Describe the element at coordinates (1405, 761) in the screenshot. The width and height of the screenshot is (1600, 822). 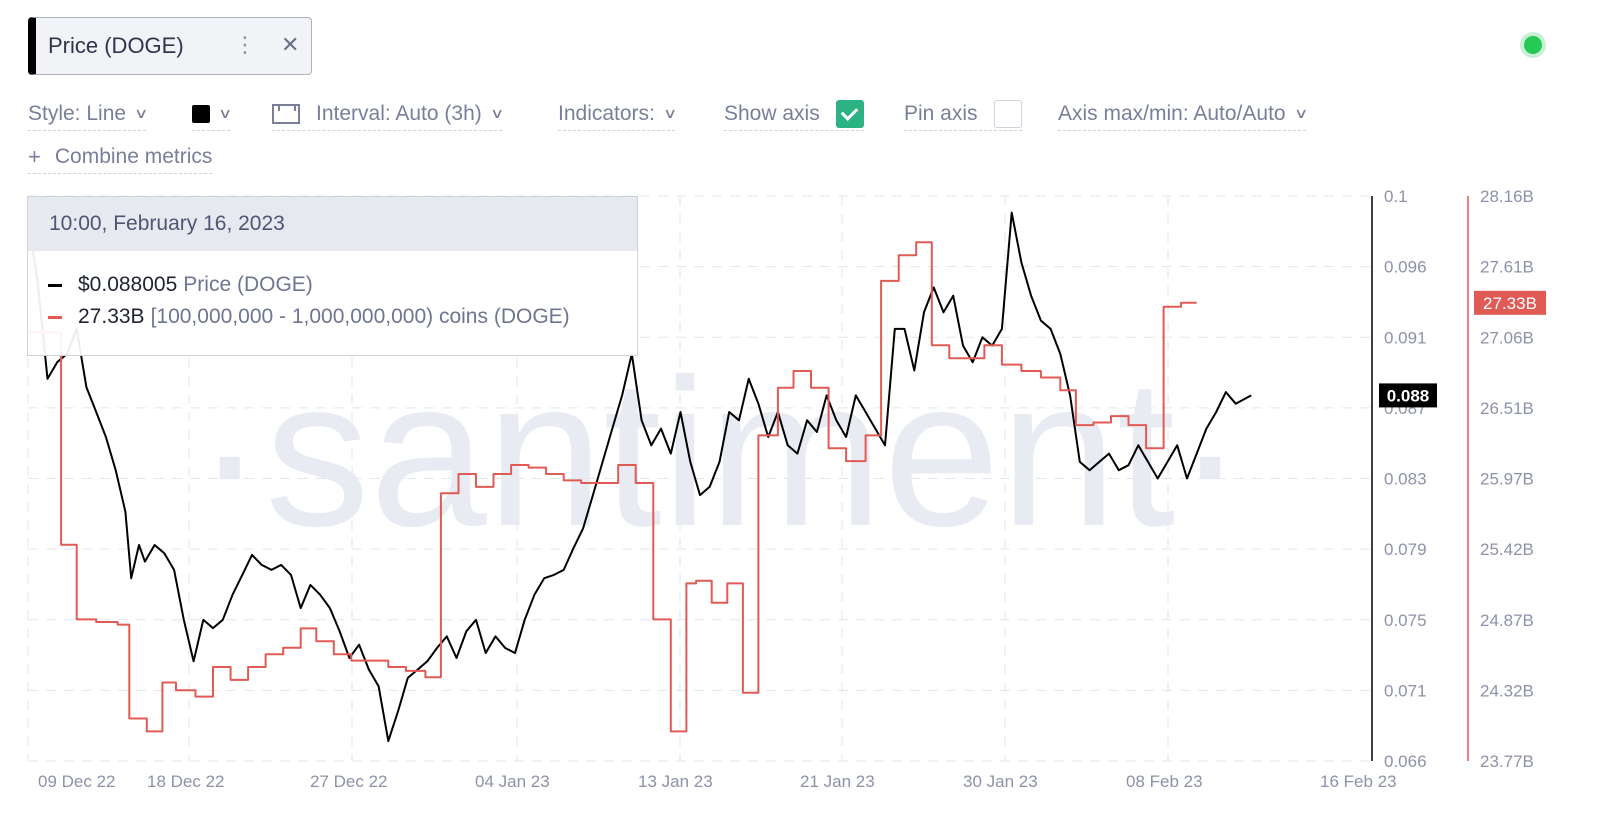
I see `price-tick-label: 0.066` at that location.